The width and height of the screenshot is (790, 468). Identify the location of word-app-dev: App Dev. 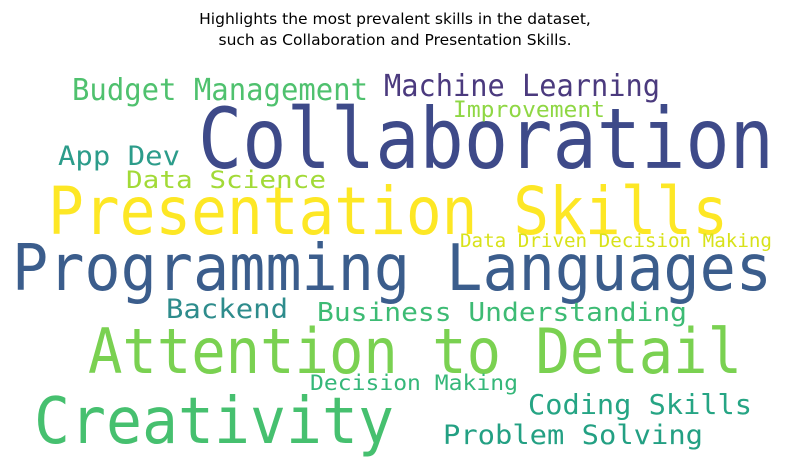
(119, 156).